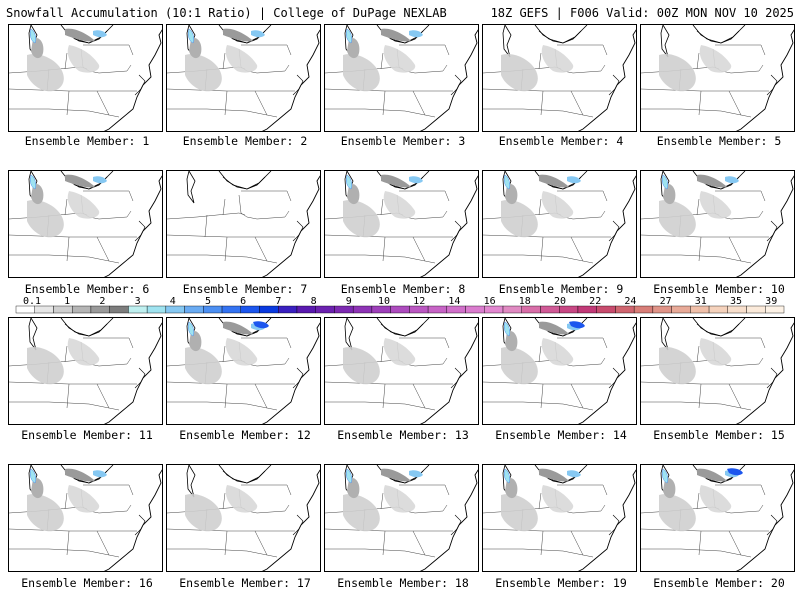 The height and width of the screenshot is (600, 800). Describe the element at coordinates (595, 301) in the screenshot. I see `colorbar-label: 22` at that location.